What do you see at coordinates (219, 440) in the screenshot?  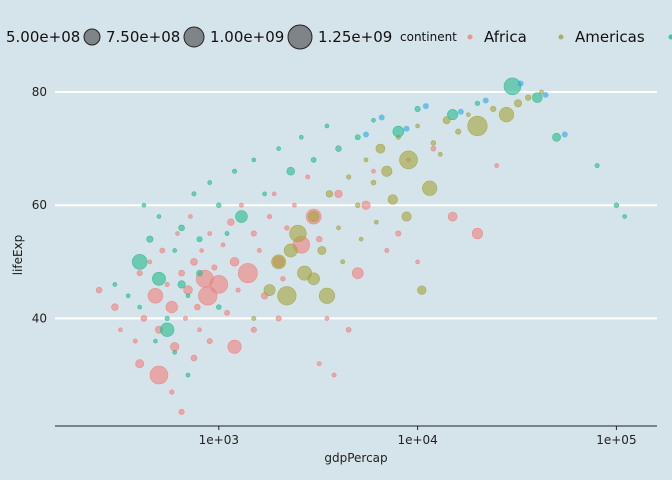 I see `x-tick-label-0: 1e+03` at bounding box center [219, 440].